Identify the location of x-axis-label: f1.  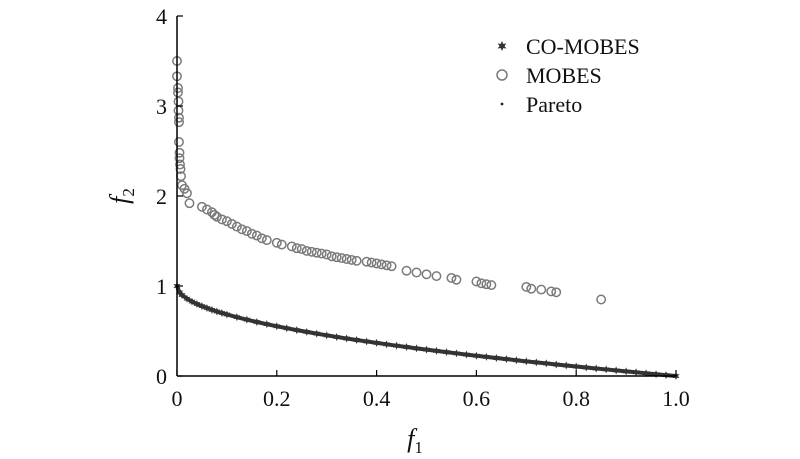
(415, 440).